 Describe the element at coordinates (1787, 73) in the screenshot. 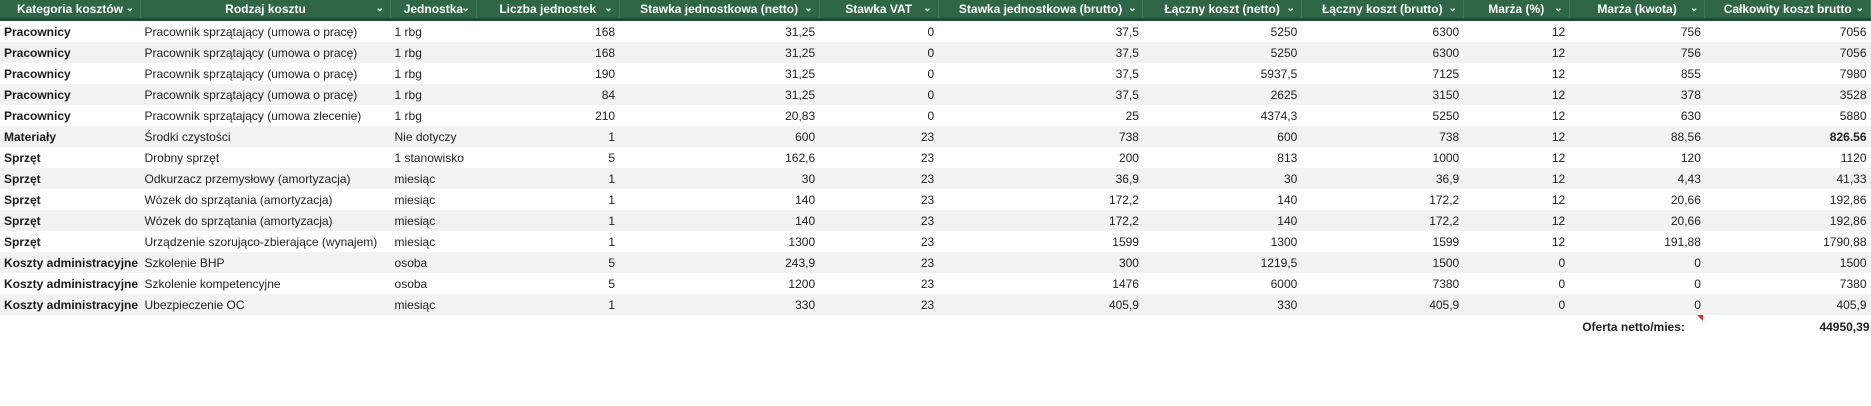

I see `cell-calkowity-brutto: 7980` at that location.